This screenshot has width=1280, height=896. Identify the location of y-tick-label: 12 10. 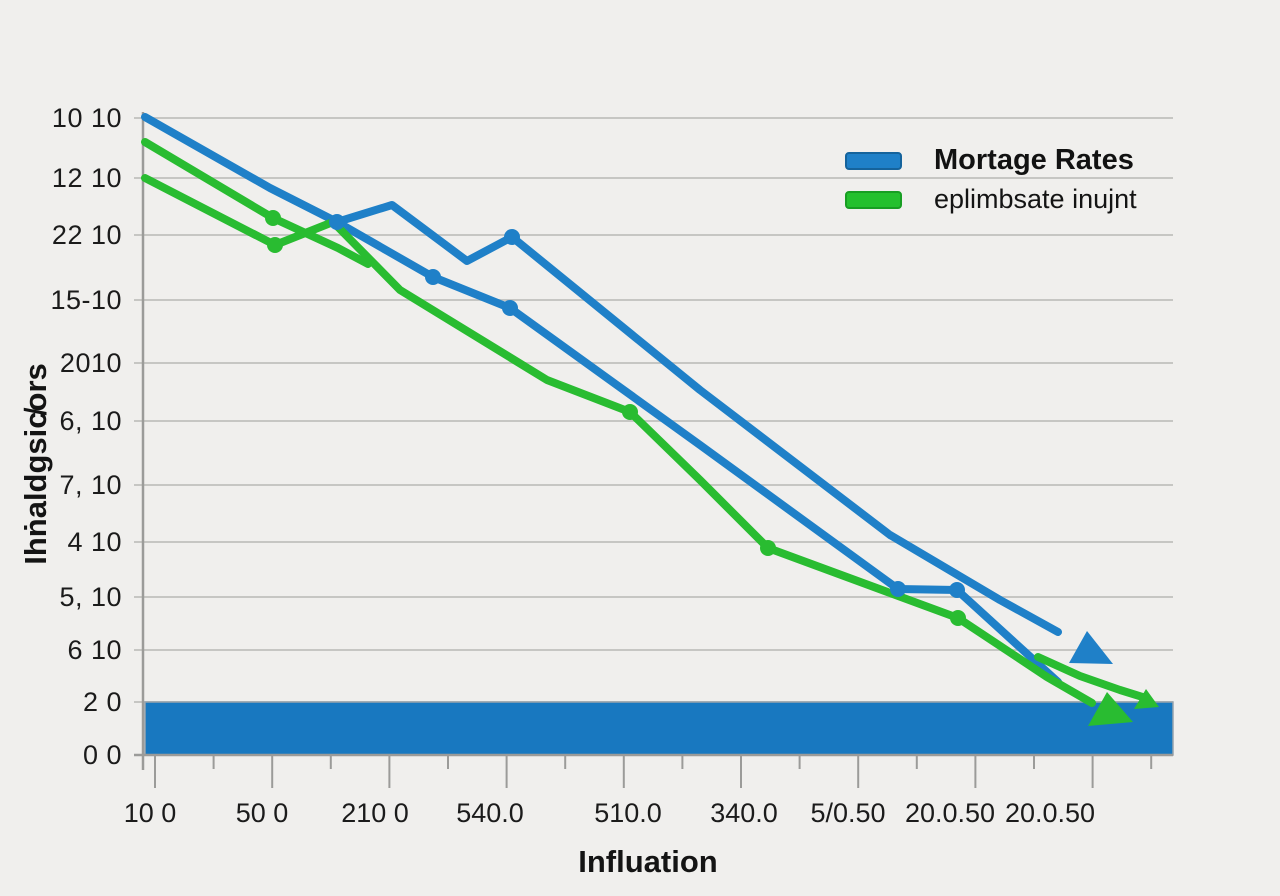
(86, 178).